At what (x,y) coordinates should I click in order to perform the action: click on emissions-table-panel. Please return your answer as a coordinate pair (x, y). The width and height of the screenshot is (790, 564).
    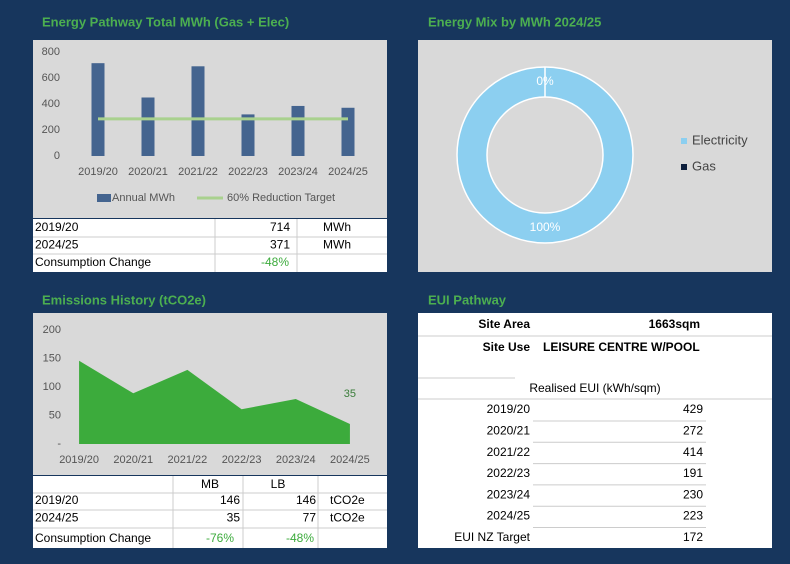
    Looking at the image, I should click on (210, 512).